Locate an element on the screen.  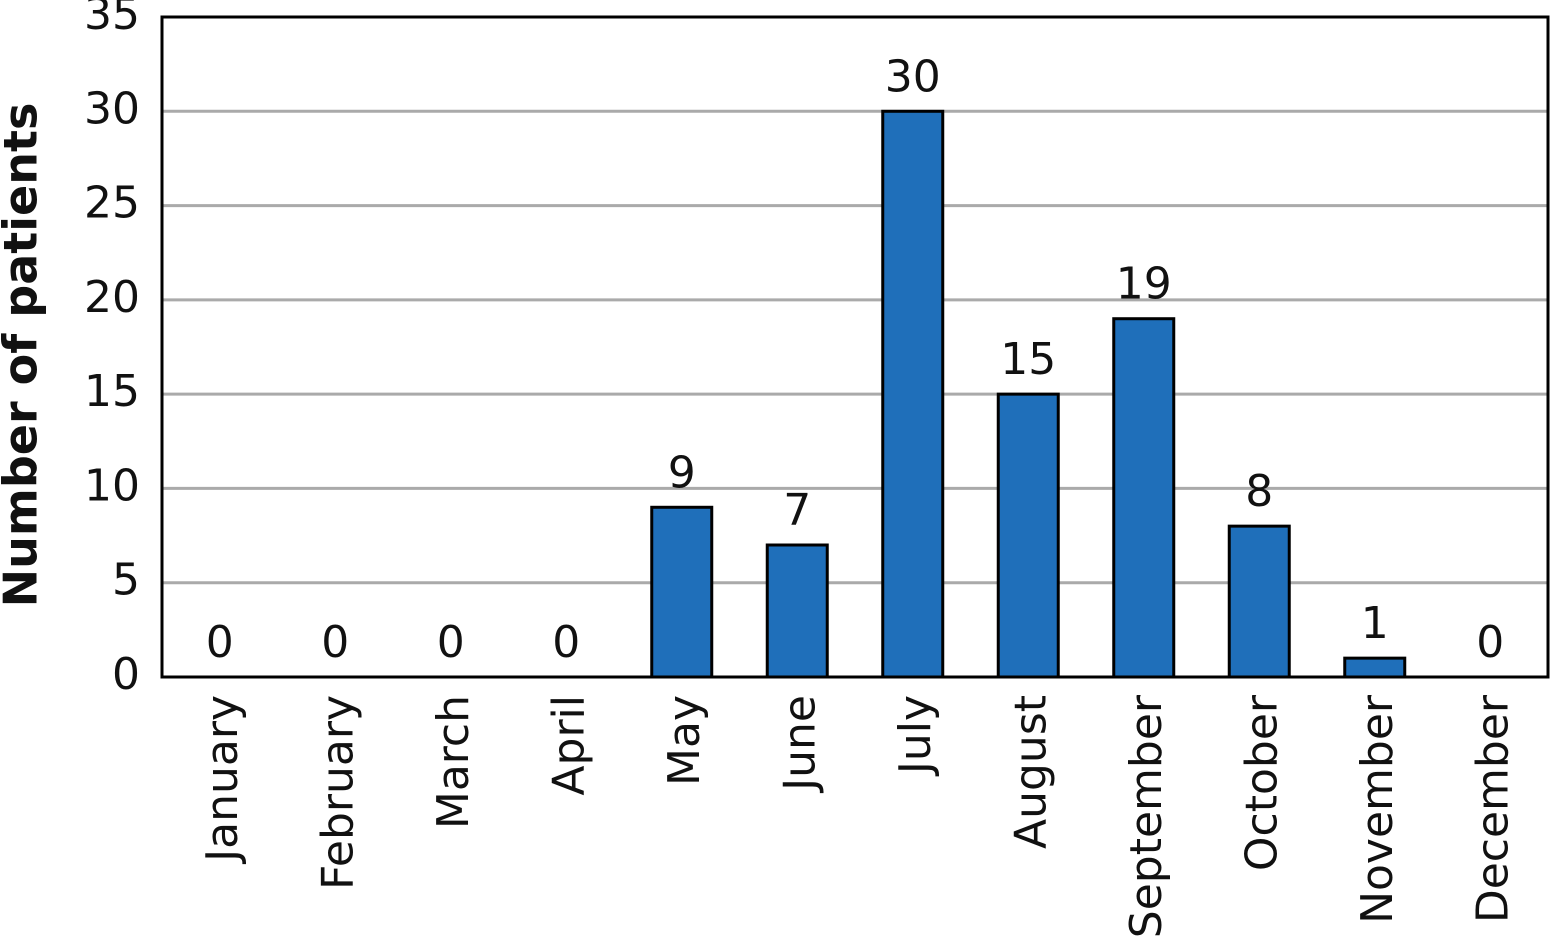
x-tick-label: November is located at coordinates (1377, 809).